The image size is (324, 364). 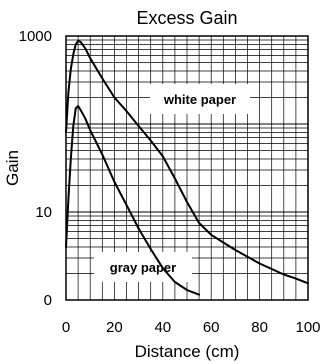 What do you see at coordinates (186, 18) in the screenshot?
I see `chart-title: Excess Gain` at bounding box center [186, 18].